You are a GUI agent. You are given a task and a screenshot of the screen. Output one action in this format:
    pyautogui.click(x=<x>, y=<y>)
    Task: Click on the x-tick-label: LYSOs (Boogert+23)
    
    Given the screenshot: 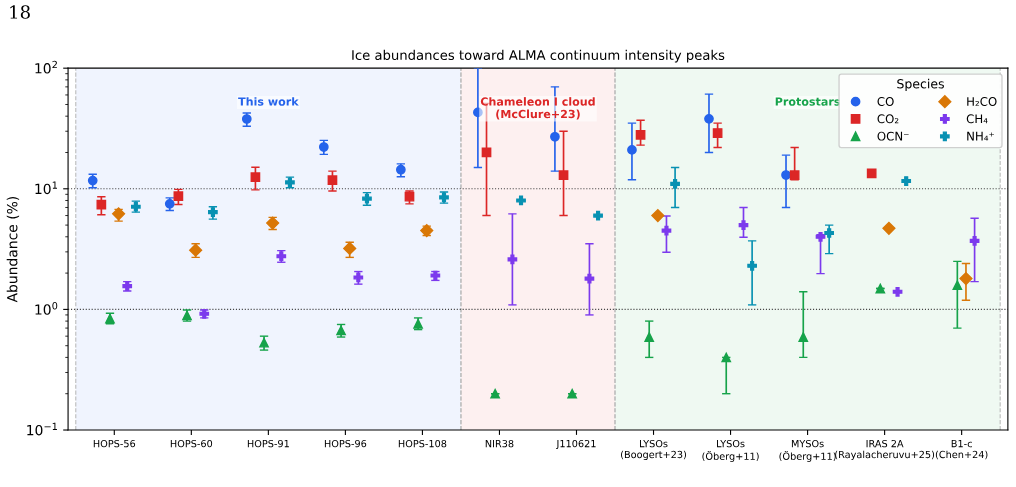 What is the action you would take?
    pyautogui.click(x=653, y=450)
    